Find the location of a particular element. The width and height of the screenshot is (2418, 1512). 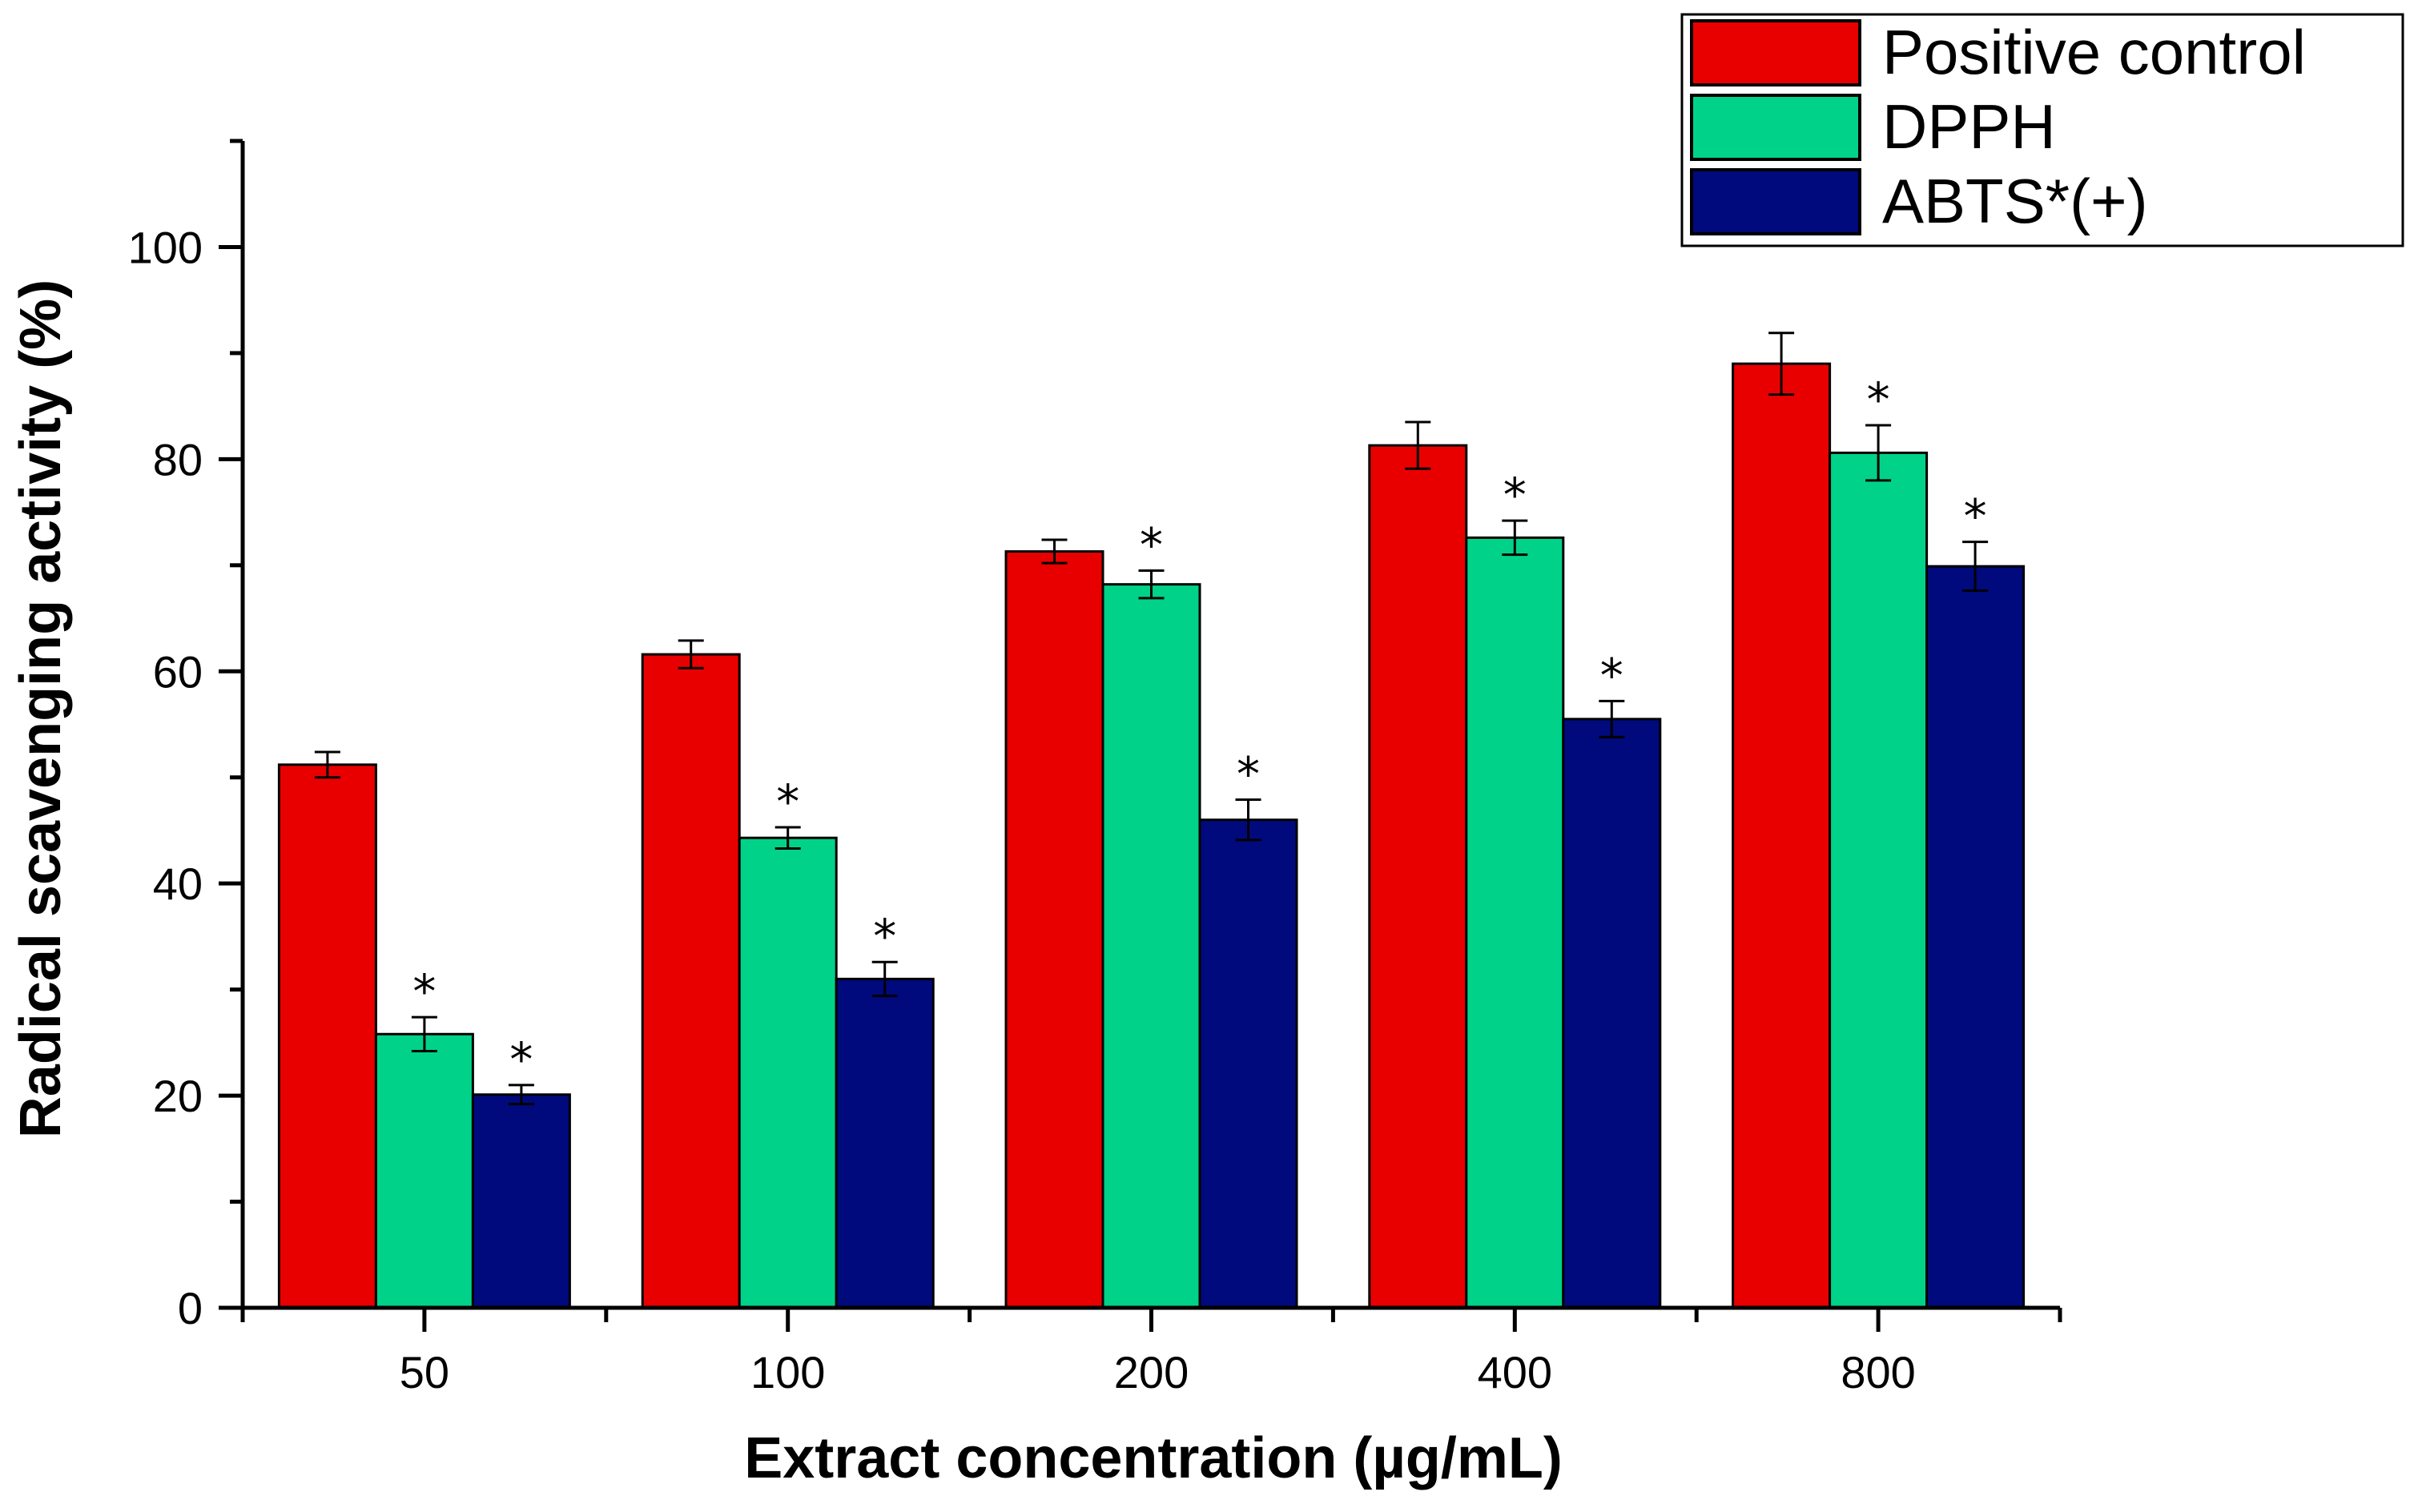

x-axis-title: Extract concentration (µg/mL) is located at coordinates (1153, 1458).